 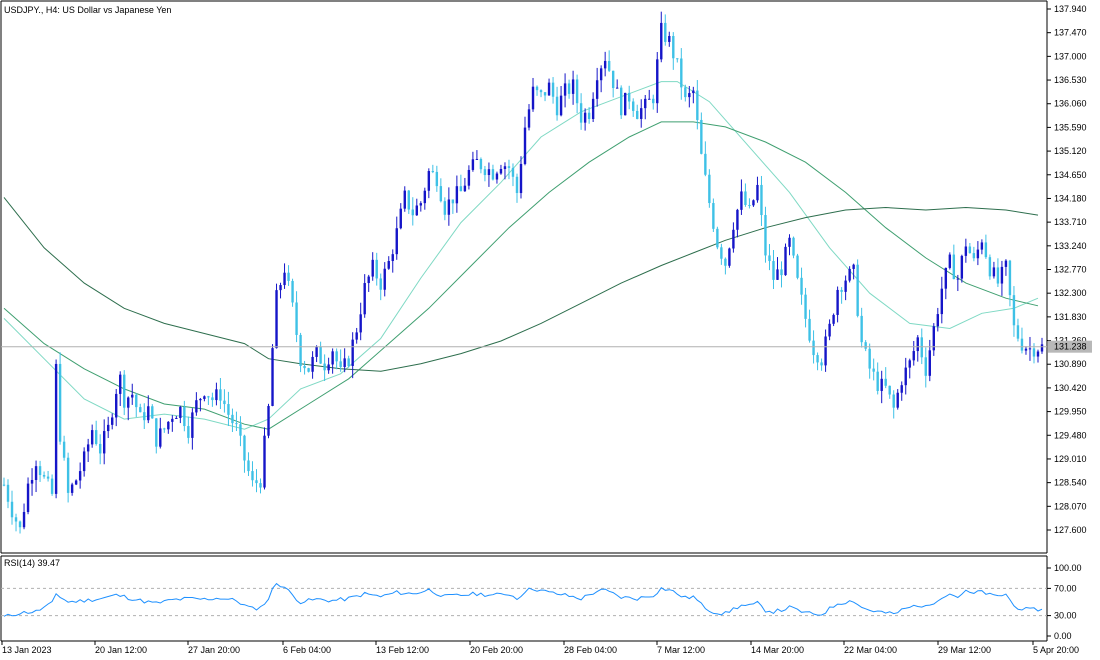 What do you see at coordinates (214, 650) in the screenshot?
I see `time-tick-label: 27 Jan 20:00` at bounding box center [214, 650].